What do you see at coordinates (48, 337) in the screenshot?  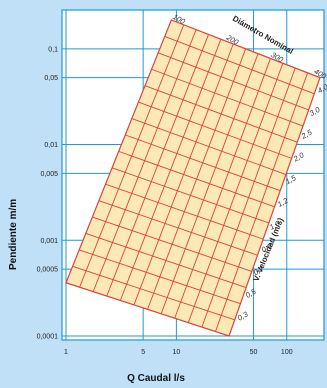 I see `y-tick-label: 0,0001` at bounding box center [48, 337].